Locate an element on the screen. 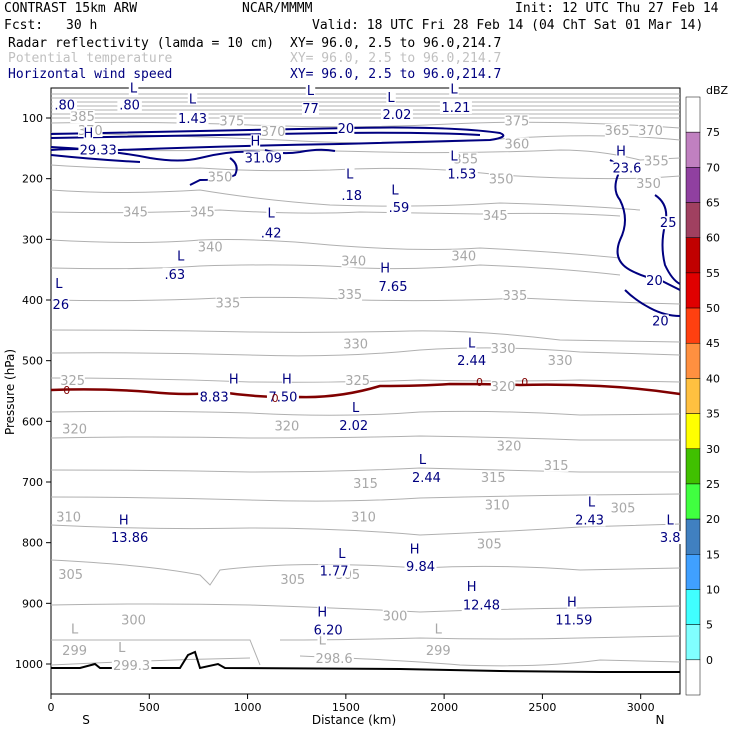 The width and height of the screenshot is (740, 740). theta-label: 300 is located at coordinates (133, 621).